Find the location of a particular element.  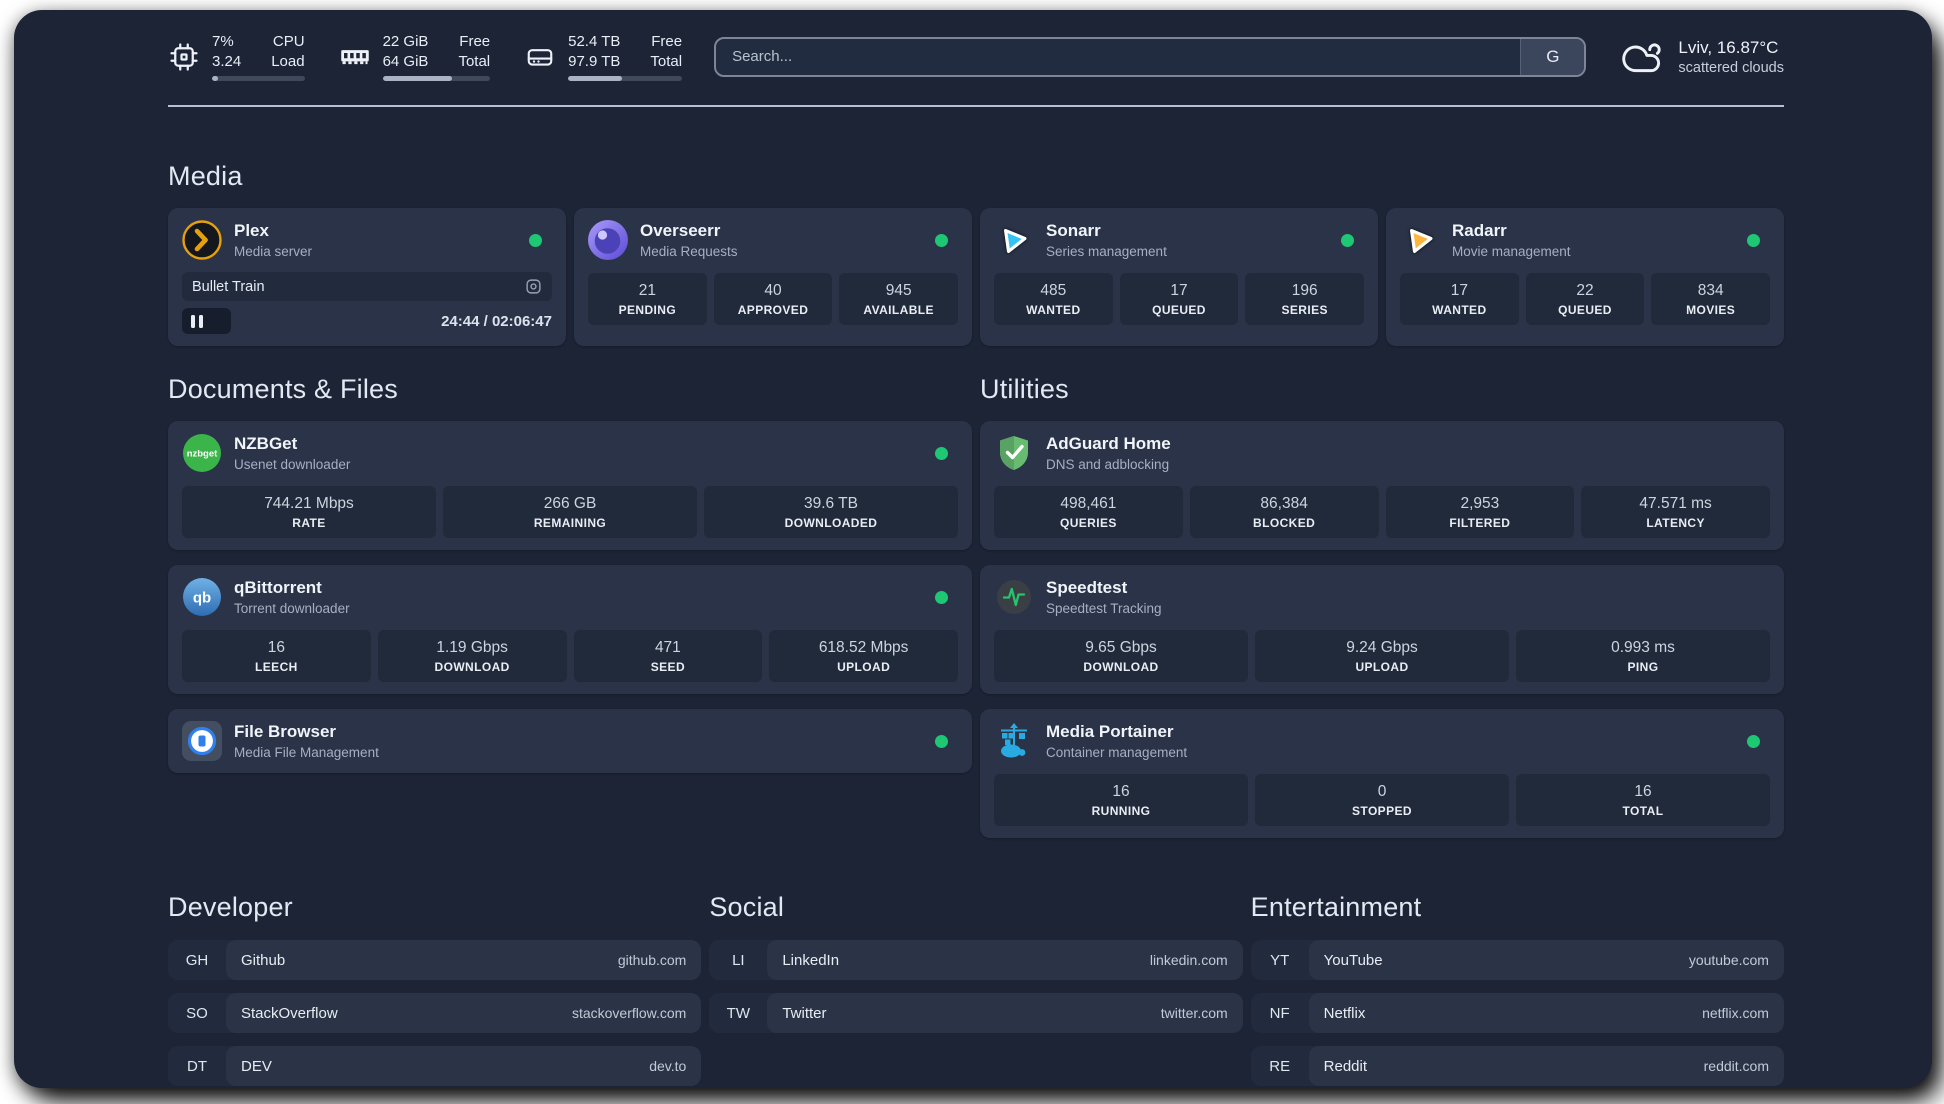

bookmark-url: dev.to is located at coordinates (668, 1066).